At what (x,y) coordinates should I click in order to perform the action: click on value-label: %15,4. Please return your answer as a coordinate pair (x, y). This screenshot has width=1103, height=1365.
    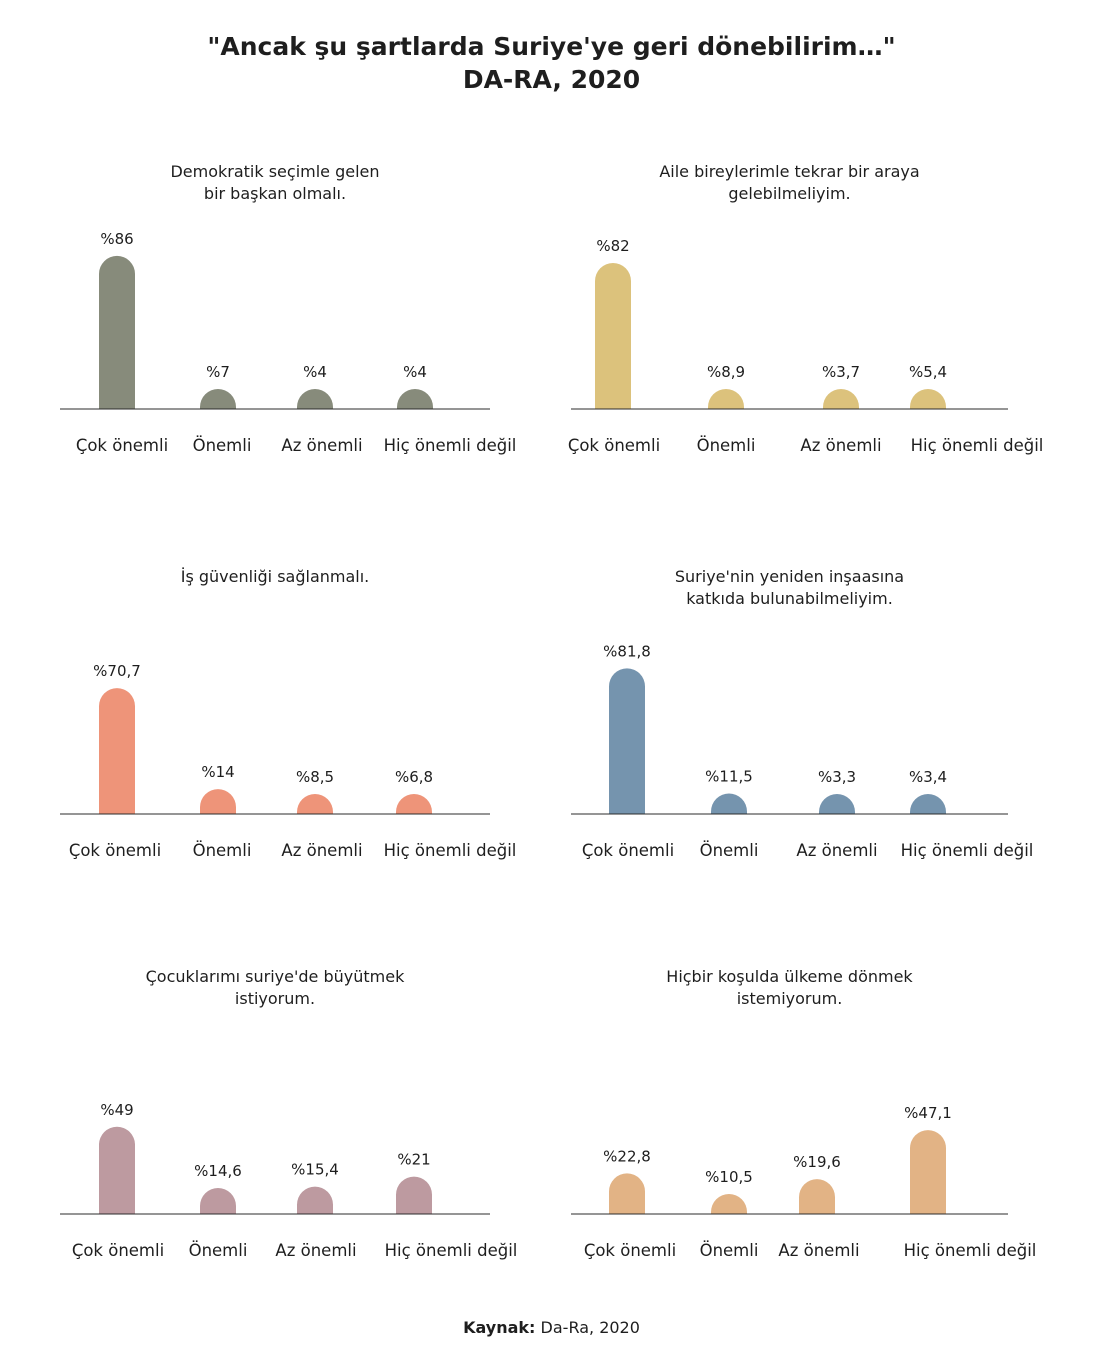
    Looking at the image, I should click on (315, 1170).